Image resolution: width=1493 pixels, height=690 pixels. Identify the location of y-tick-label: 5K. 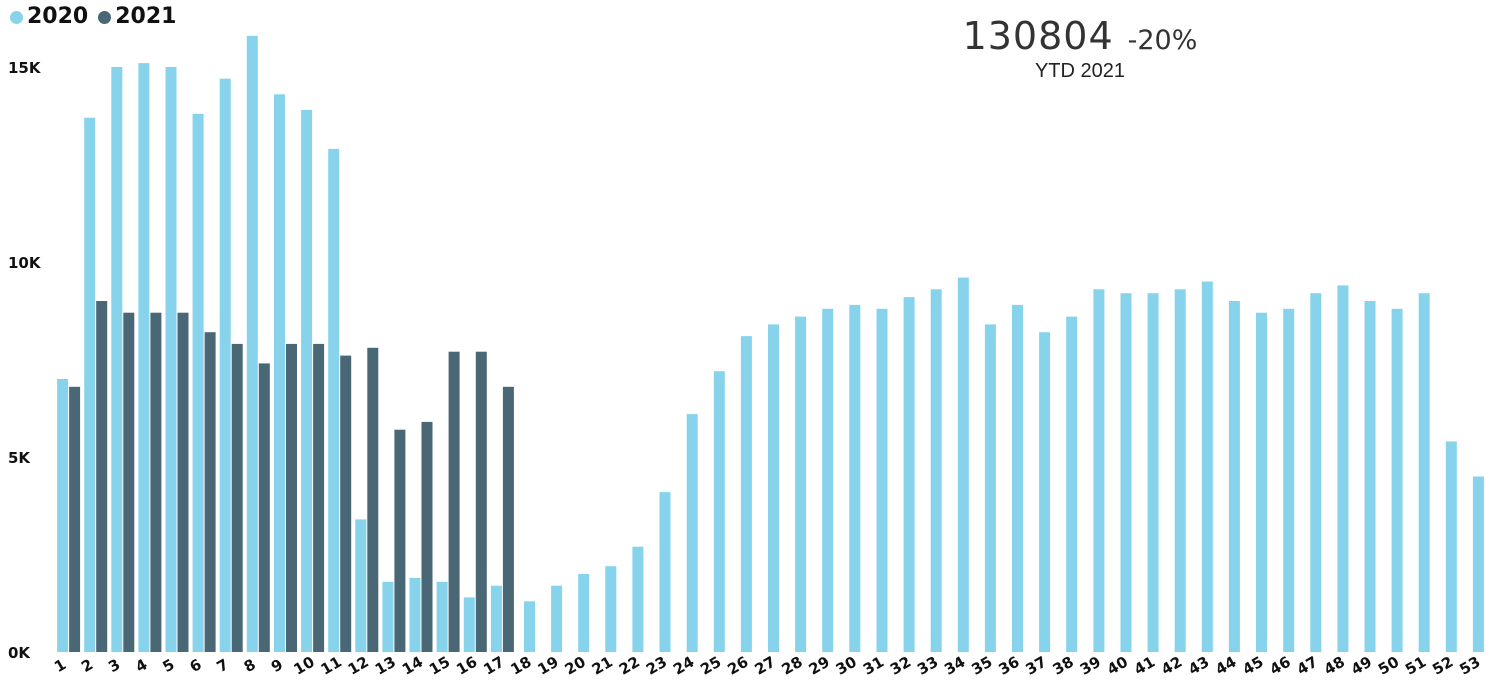
(19, 458).